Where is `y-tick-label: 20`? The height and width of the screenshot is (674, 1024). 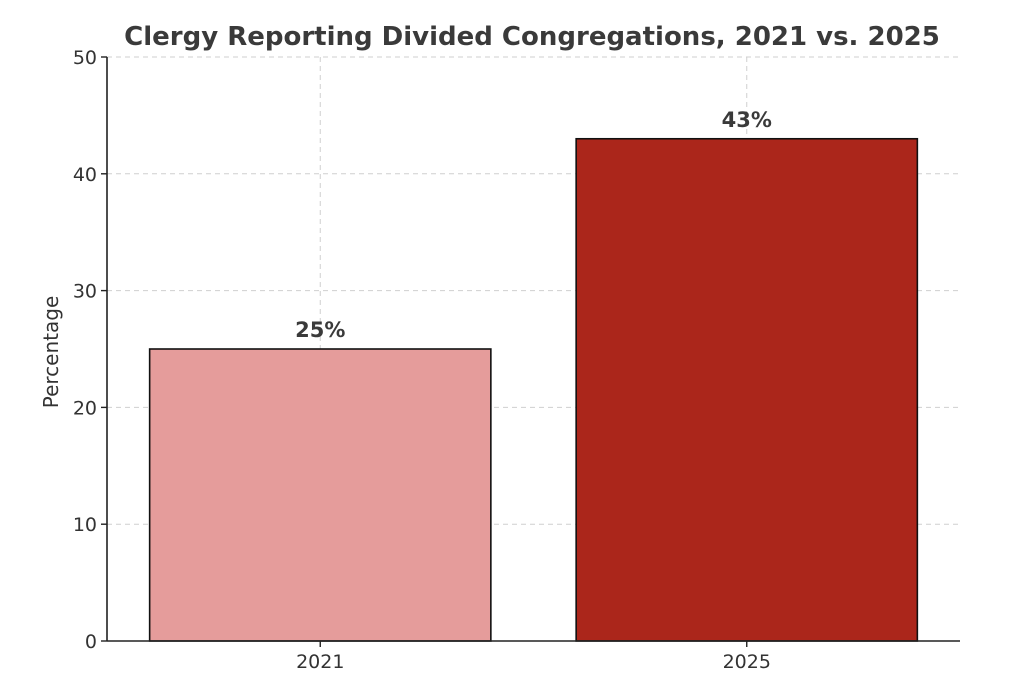
y-tick-label: 20 is located at coordinates (85, 408).